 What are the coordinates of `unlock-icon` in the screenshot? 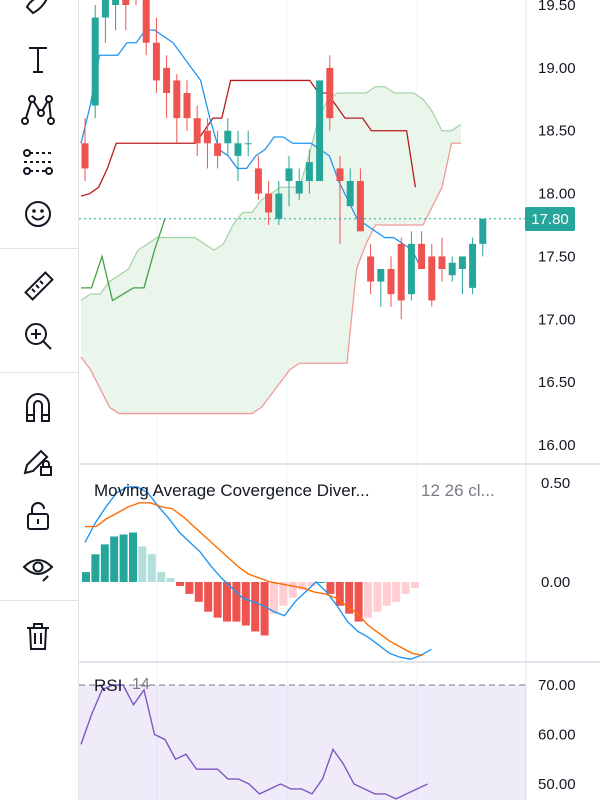 It's located at (38, 516).